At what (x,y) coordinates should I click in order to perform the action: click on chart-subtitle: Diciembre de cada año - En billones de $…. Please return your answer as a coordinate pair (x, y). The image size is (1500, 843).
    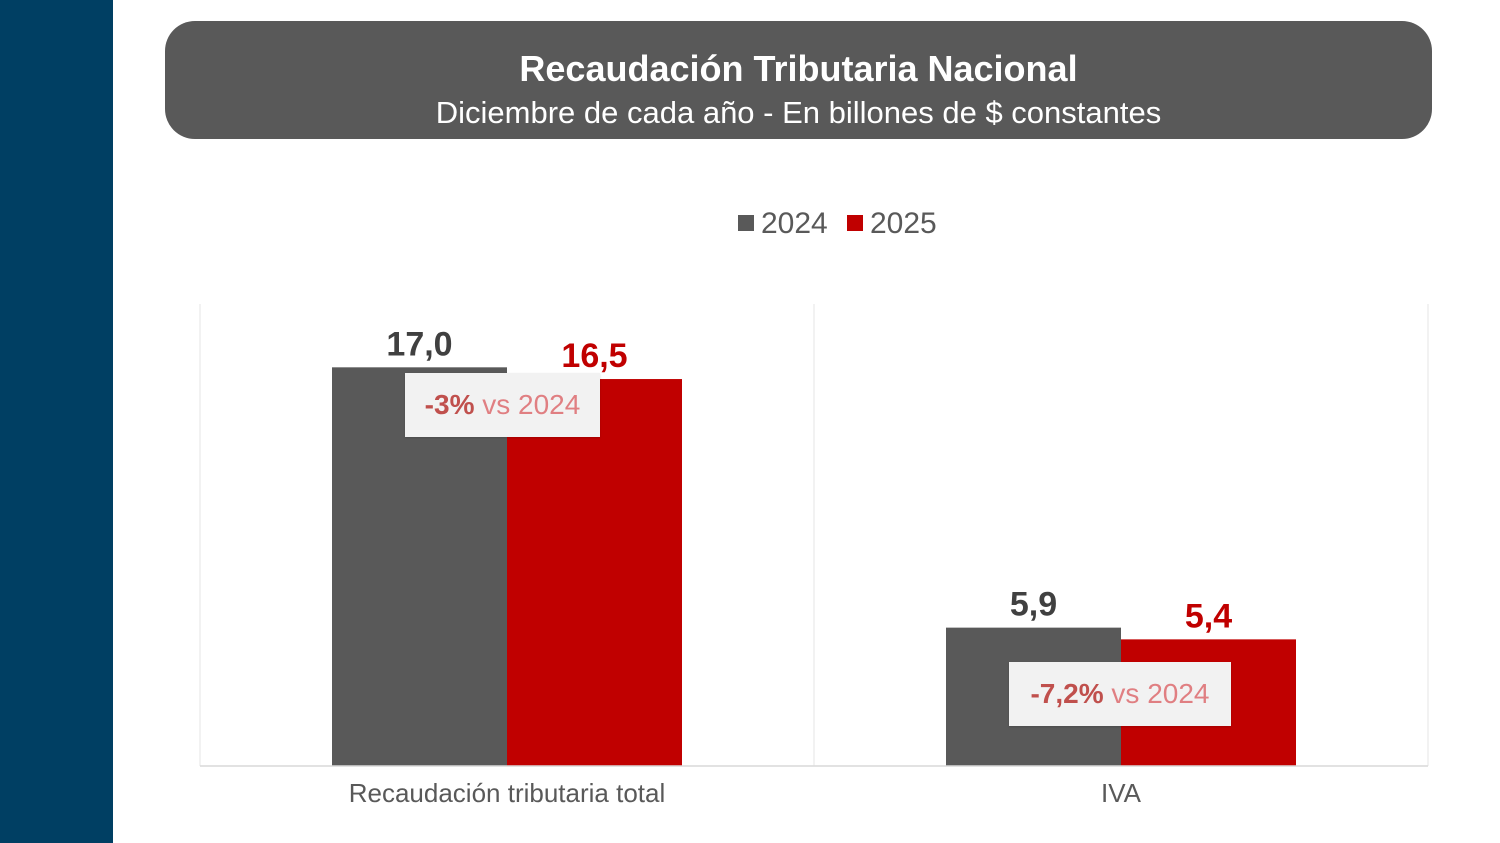
    Looking at the image, I should click on (798, 112).